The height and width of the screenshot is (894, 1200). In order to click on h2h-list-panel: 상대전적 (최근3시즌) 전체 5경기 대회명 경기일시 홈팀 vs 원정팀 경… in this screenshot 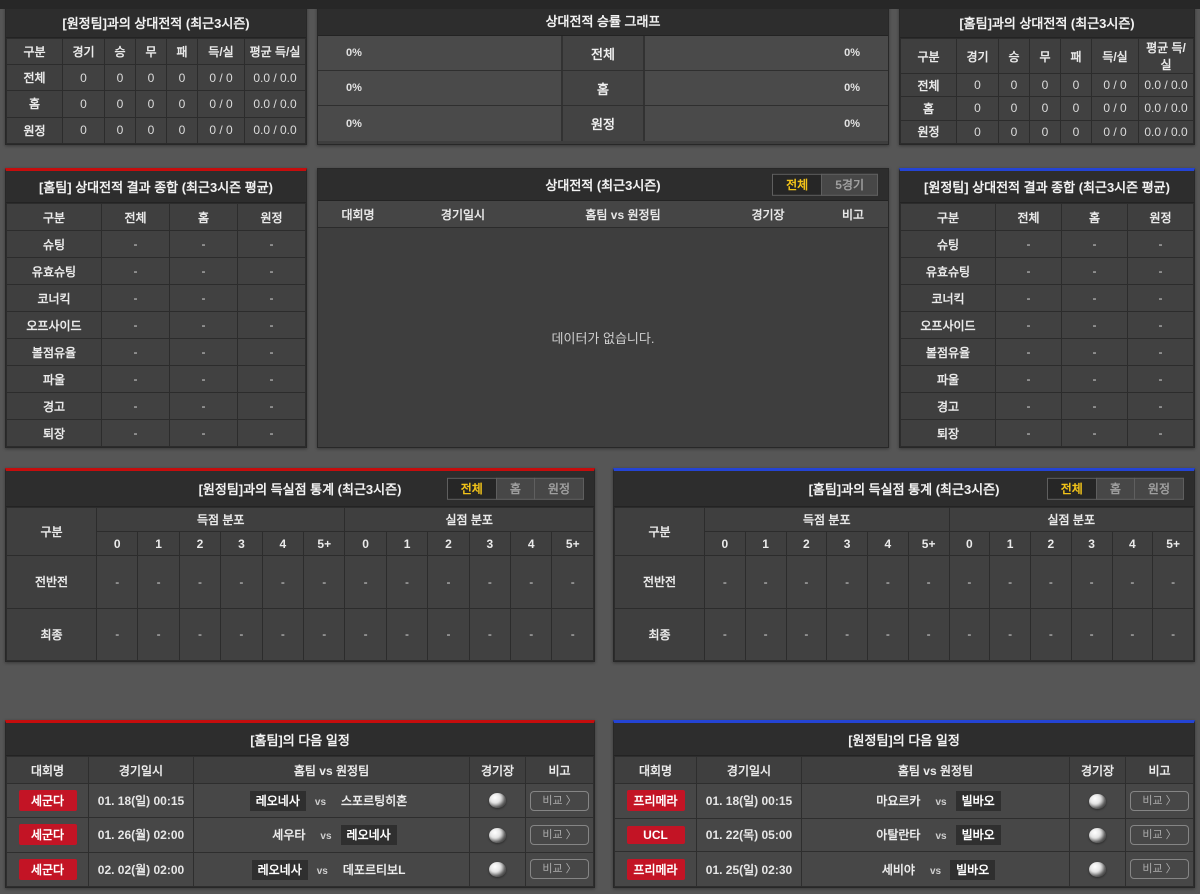, I will do `click(603, 308)`.